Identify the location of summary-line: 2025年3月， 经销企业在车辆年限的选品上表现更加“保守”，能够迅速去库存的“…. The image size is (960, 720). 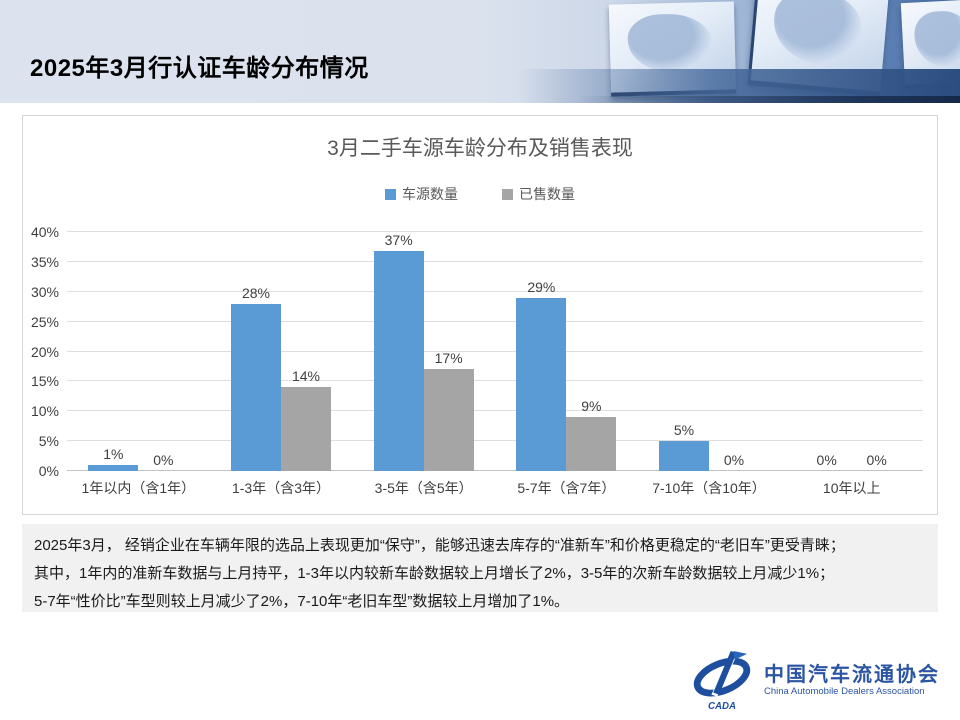
(439, 545).